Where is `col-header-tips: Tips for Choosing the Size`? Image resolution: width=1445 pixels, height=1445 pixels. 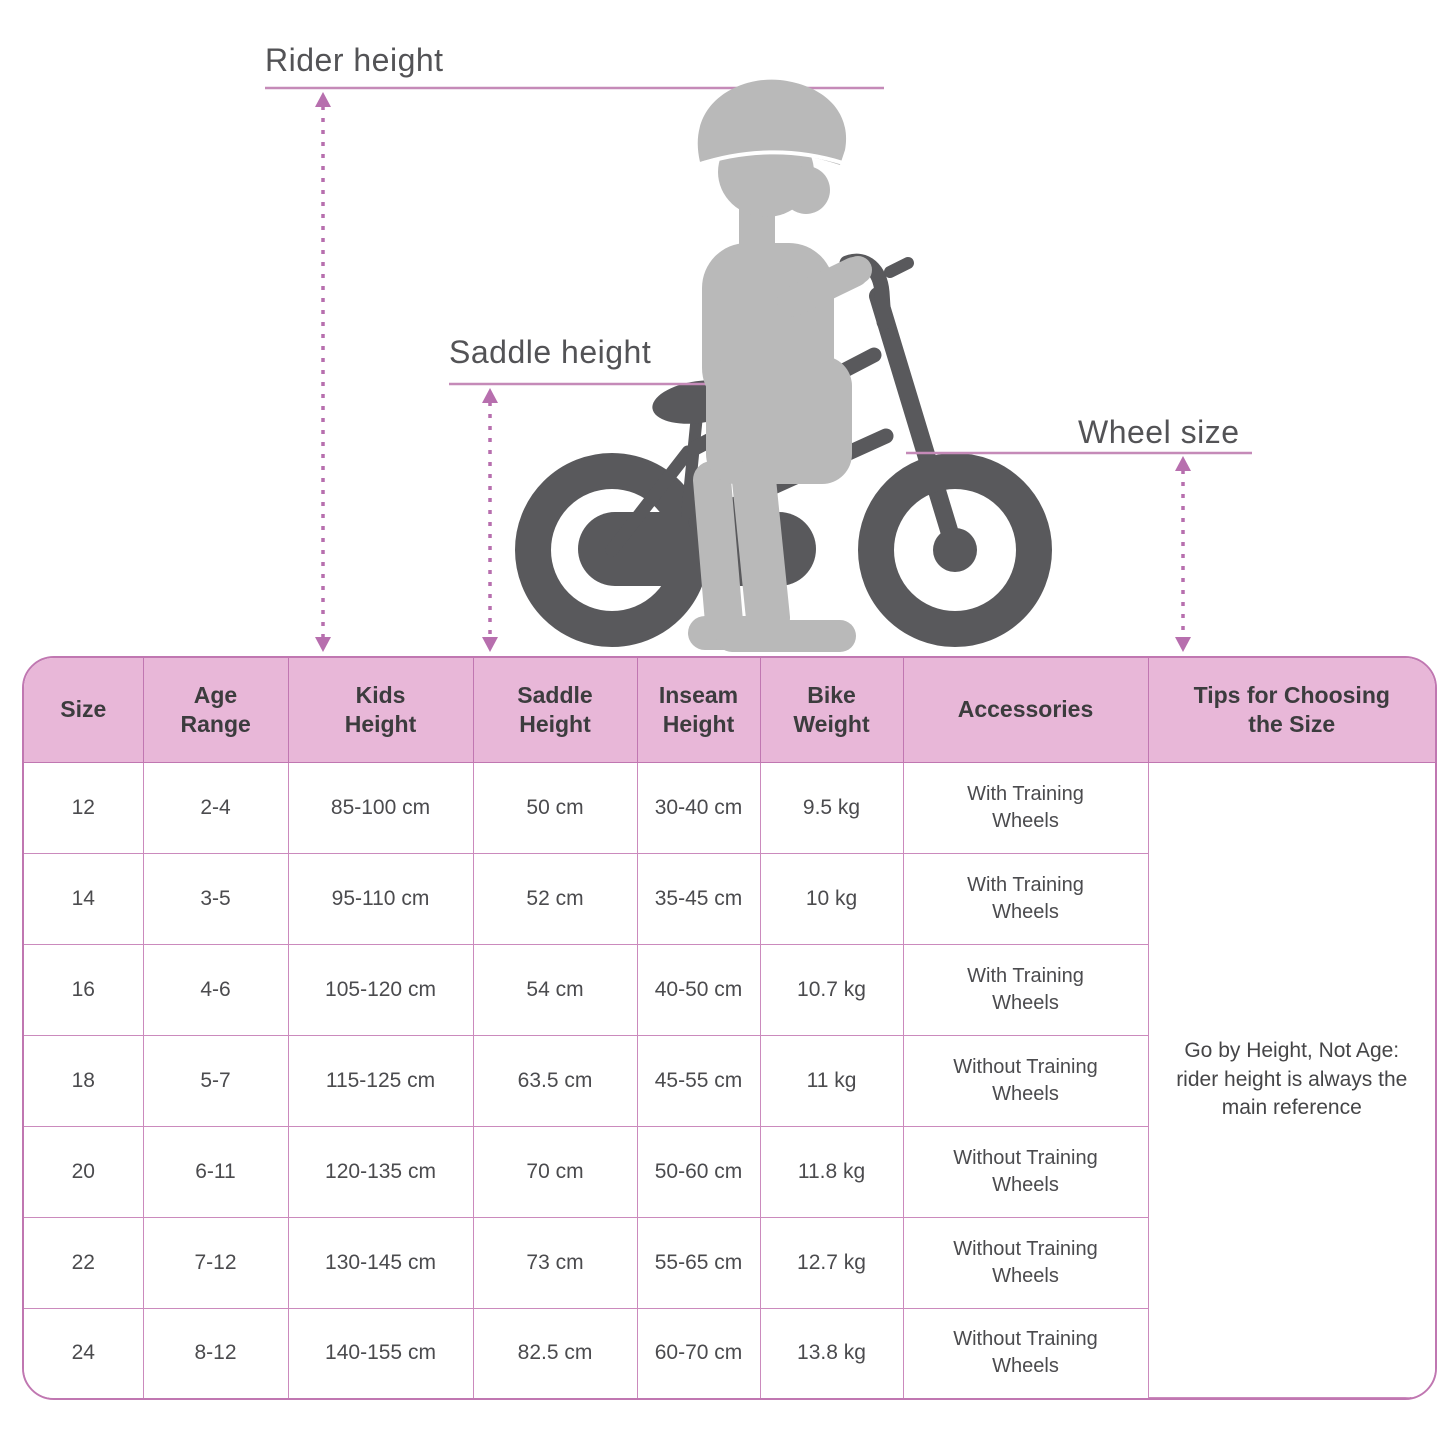 col-header-tips: Tips for Choosing the Size is located at coordinates (1291, 710).